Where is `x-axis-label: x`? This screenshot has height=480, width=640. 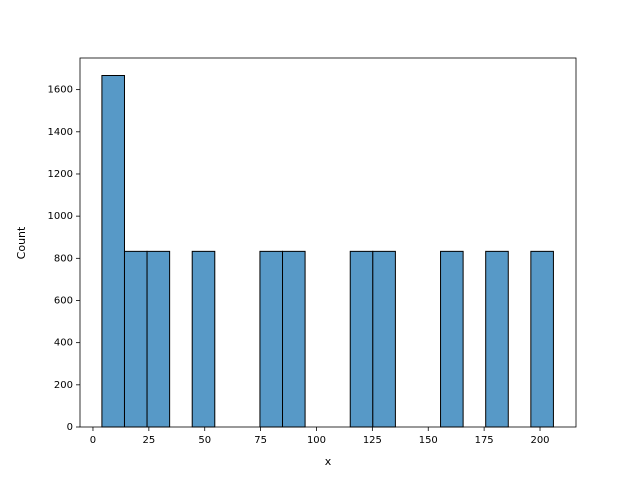
x-axis-label: x is located at coordinates (328, 461).